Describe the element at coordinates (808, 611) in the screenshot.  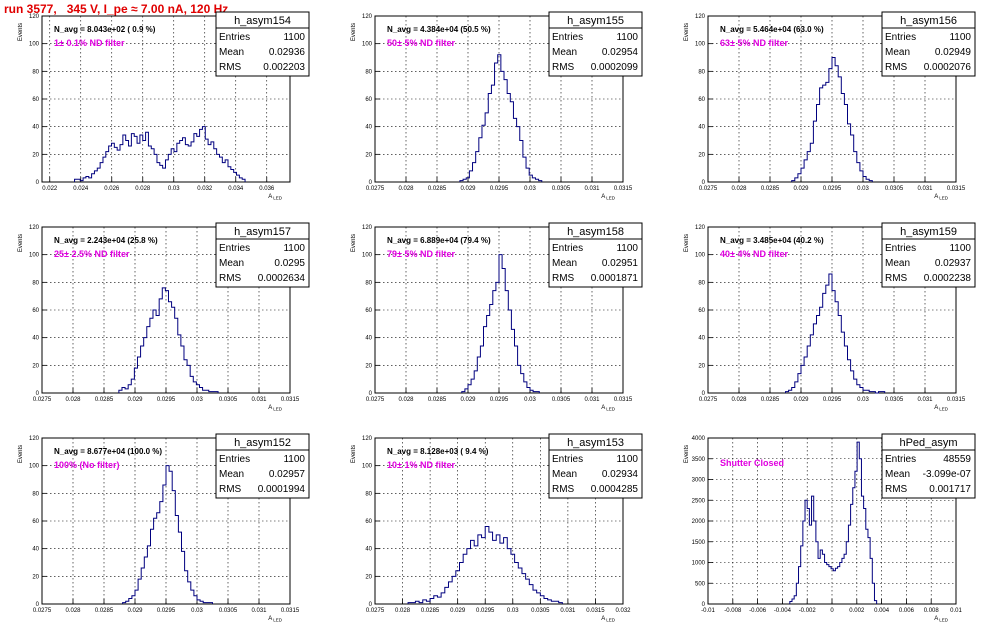
I see `x-tick-label: -0.002` at that location.